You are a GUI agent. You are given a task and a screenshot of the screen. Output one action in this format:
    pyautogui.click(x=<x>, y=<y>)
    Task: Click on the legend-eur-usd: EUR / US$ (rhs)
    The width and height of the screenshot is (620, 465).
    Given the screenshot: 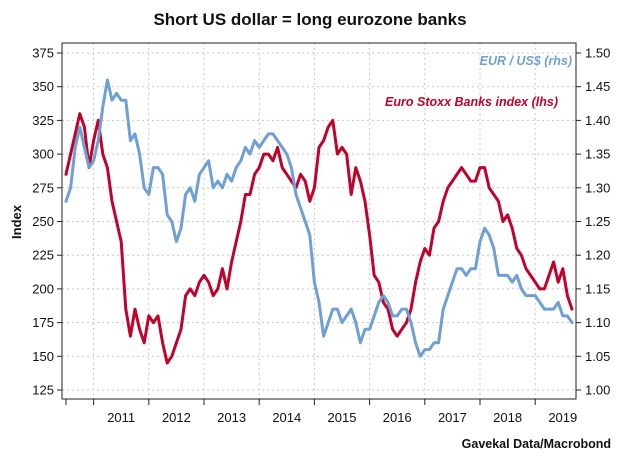 What is the action you would take?
    pyautogui.click(x=526, y=61)
    